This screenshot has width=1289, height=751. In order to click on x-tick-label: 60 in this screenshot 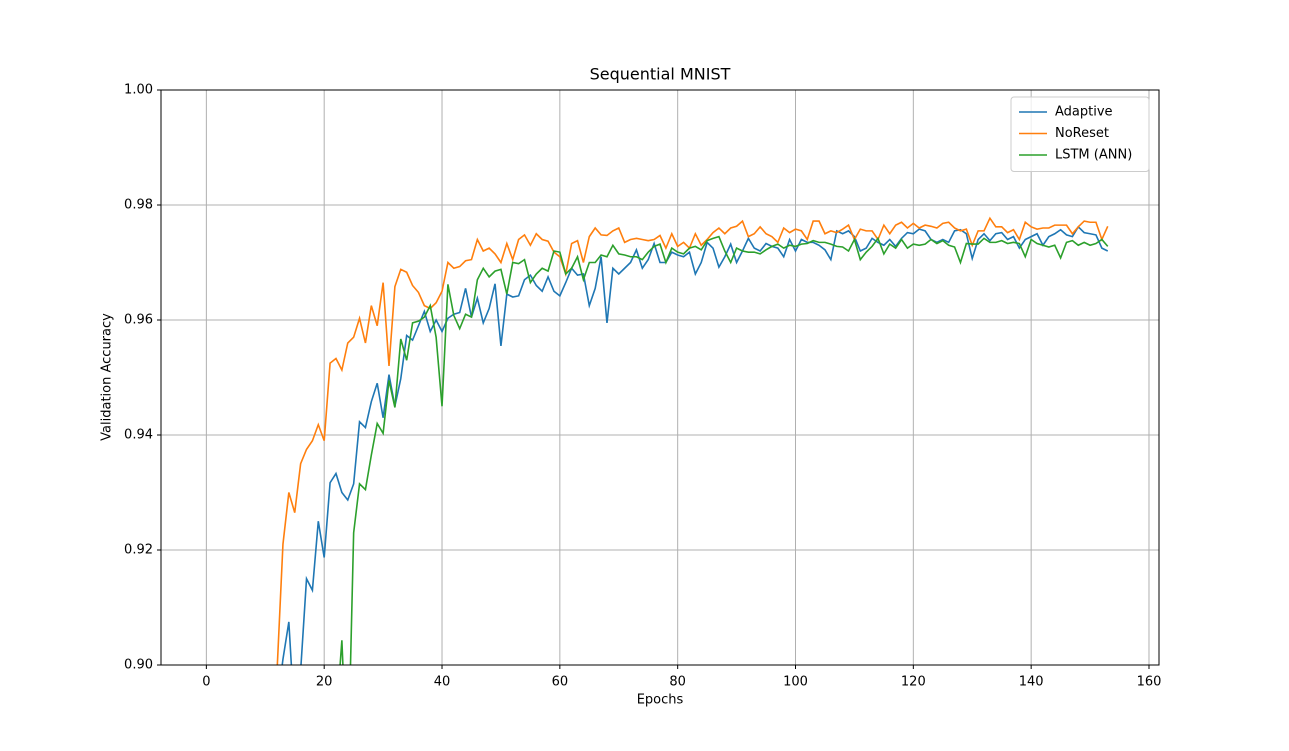, I will do `click(560, 682)`.